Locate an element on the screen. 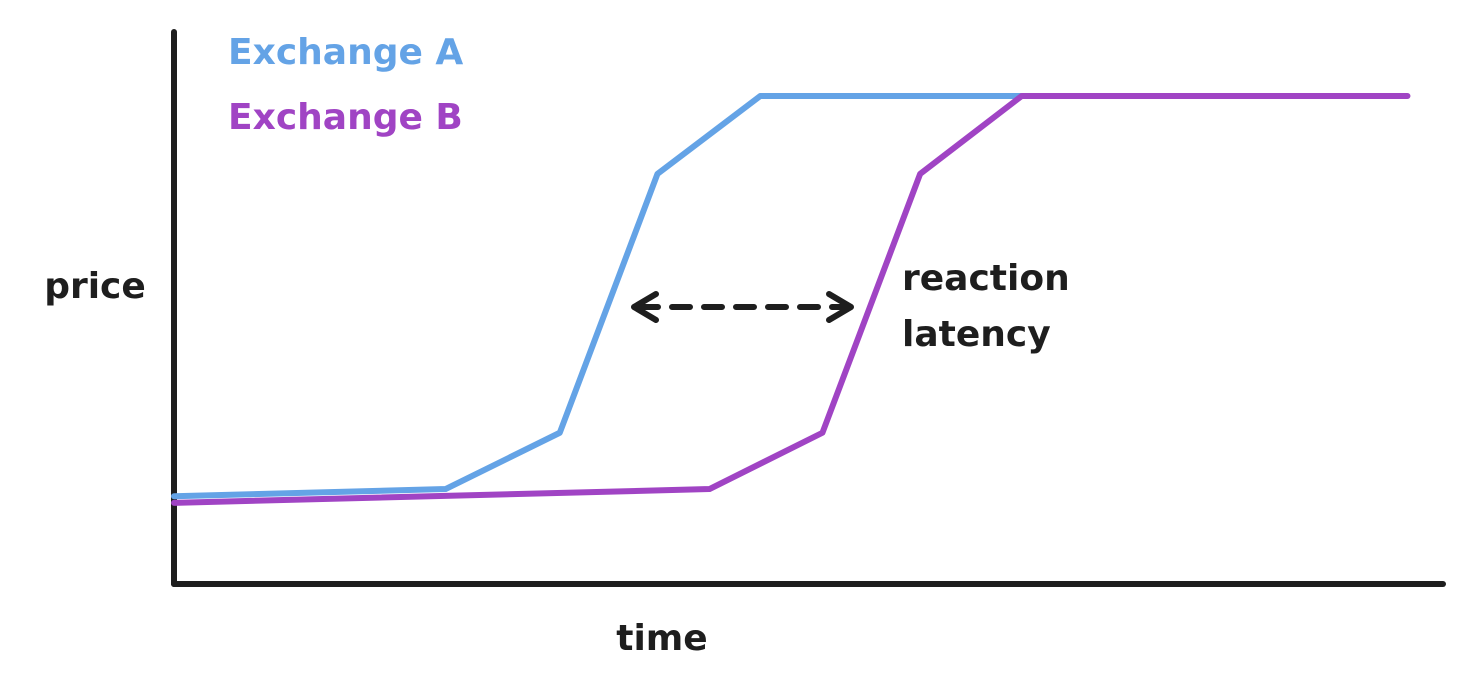  annotation: latency is located at coordinates (976, 334).